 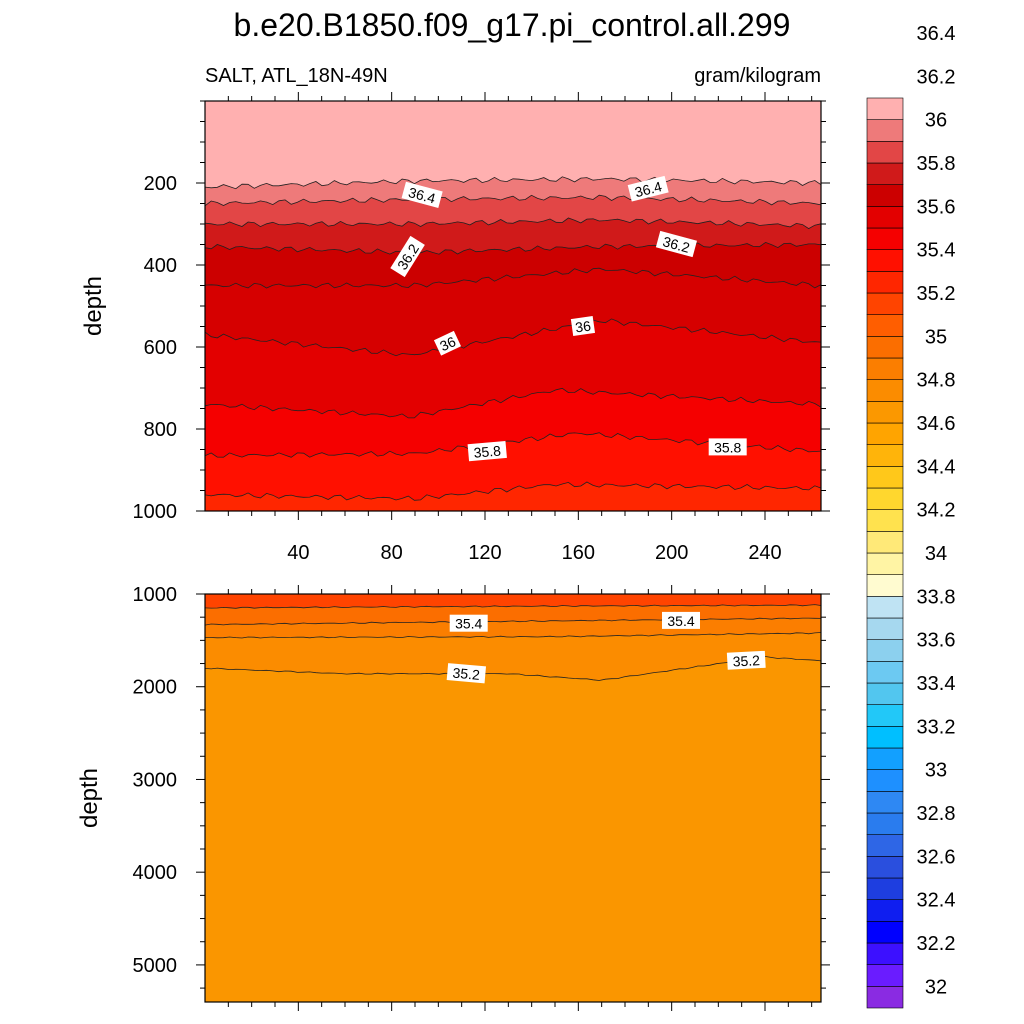 I want to click on colorbar-label: 33.6, so click(x=936, y=641).